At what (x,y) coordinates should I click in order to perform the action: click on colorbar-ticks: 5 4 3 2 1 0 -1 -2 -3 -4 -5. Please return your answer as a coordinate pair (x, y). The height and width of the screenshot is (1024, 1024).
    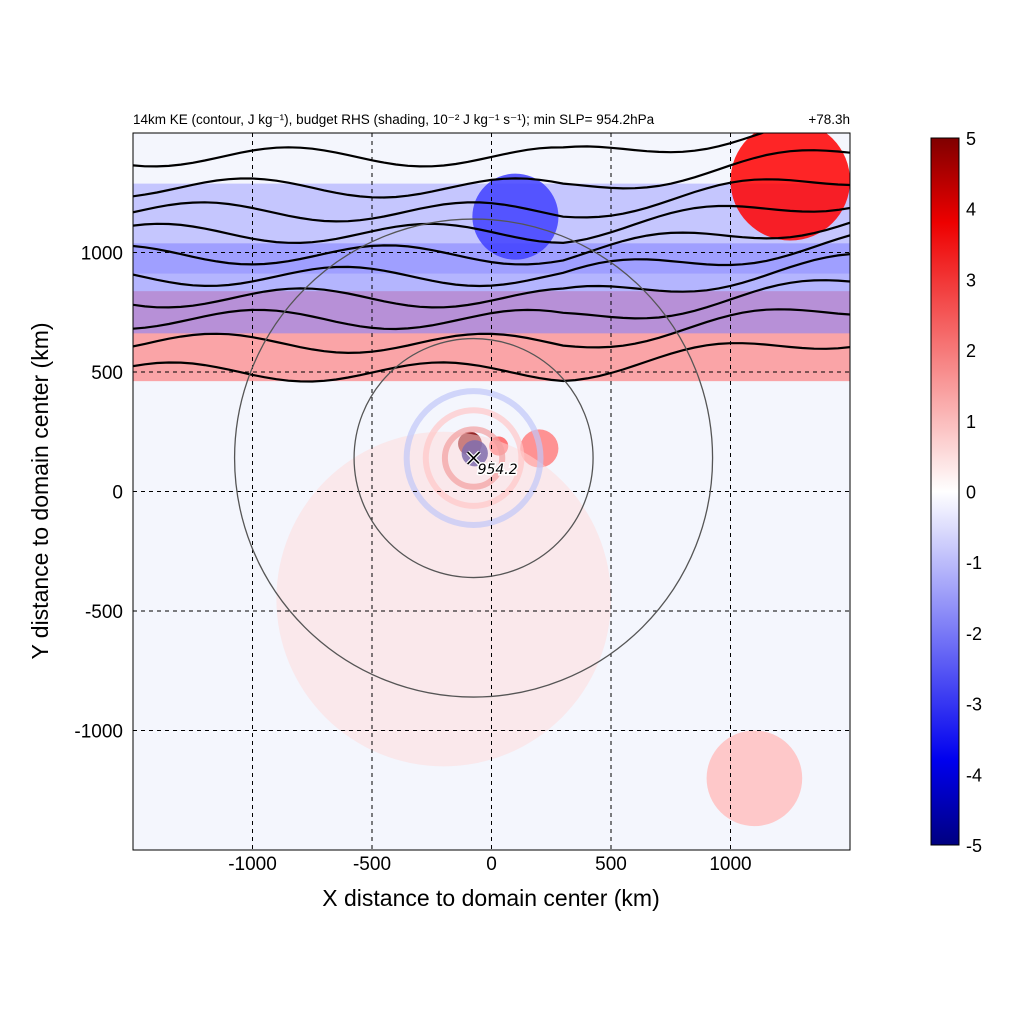
    Looking at the image, I should click on (974, 492).